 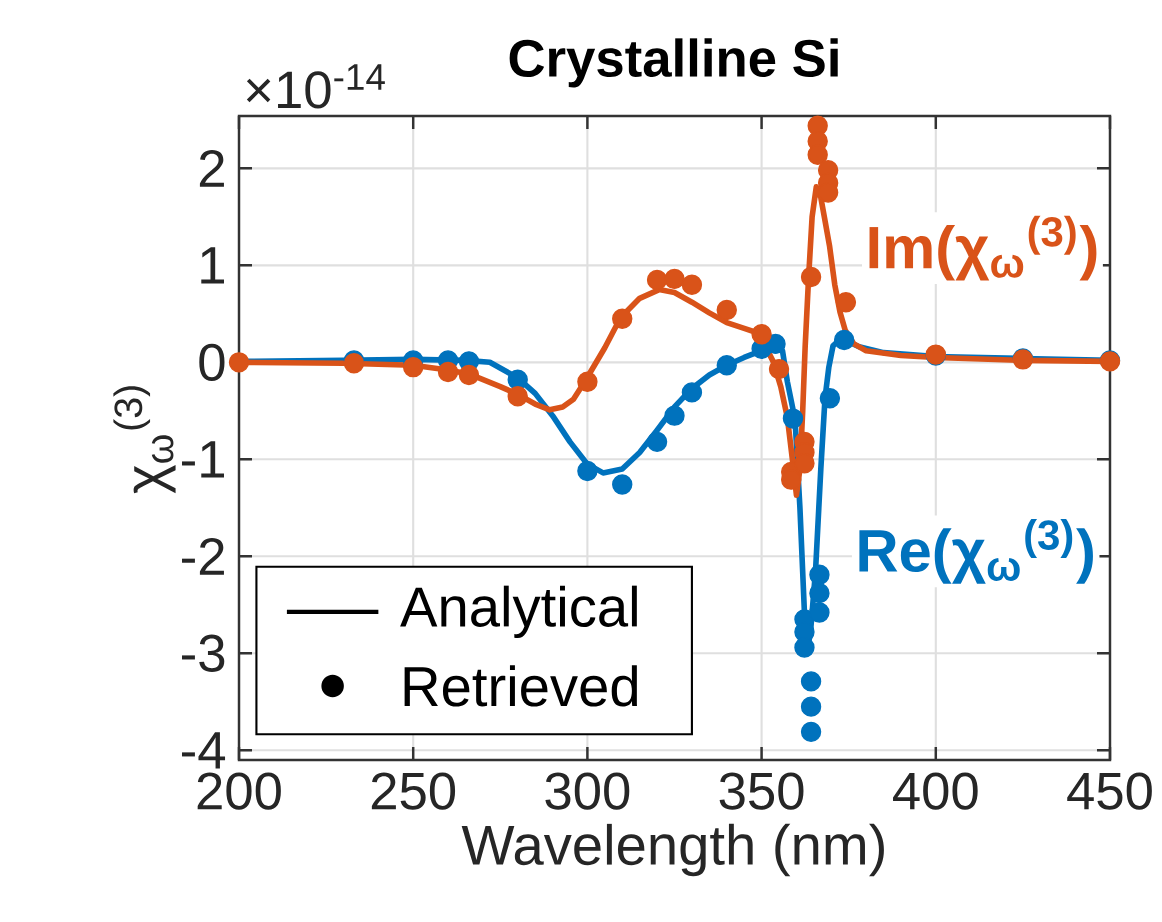 I want to click on y-tick-label: -3, so click(x=203, y=653).